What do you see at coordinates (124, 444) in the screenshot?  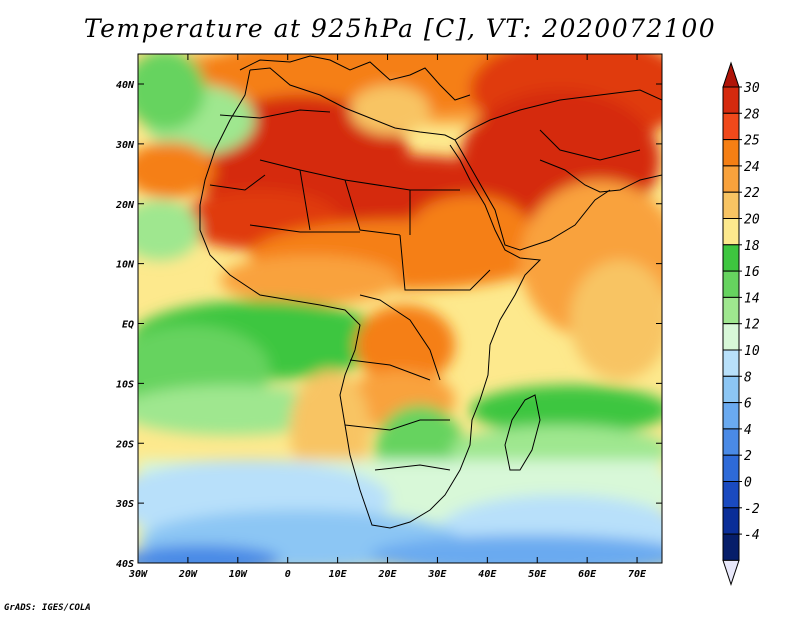 I see `lat-tick-label: 20S` at bounding box center [124, 444].